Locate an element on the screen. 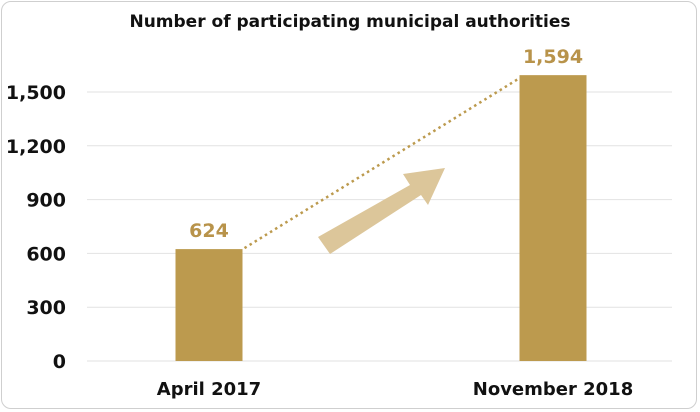 This screenshot has width=700, height=412. y-tick-label: 1,500 is located at coordinates (36, 93).